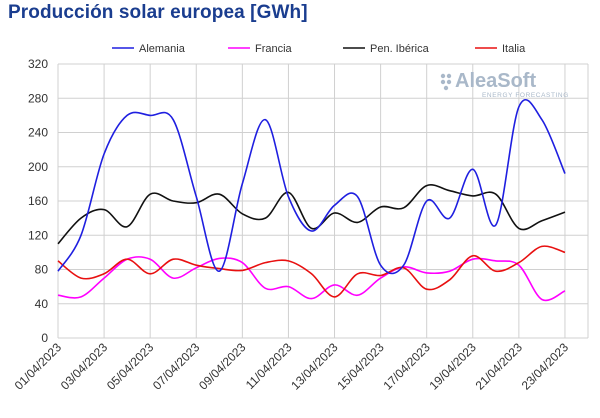  What do you see at coordinates (311, 214) in the screenshot?
I see `series-line-pen-ib-rica` at bounding box center [311, 214].